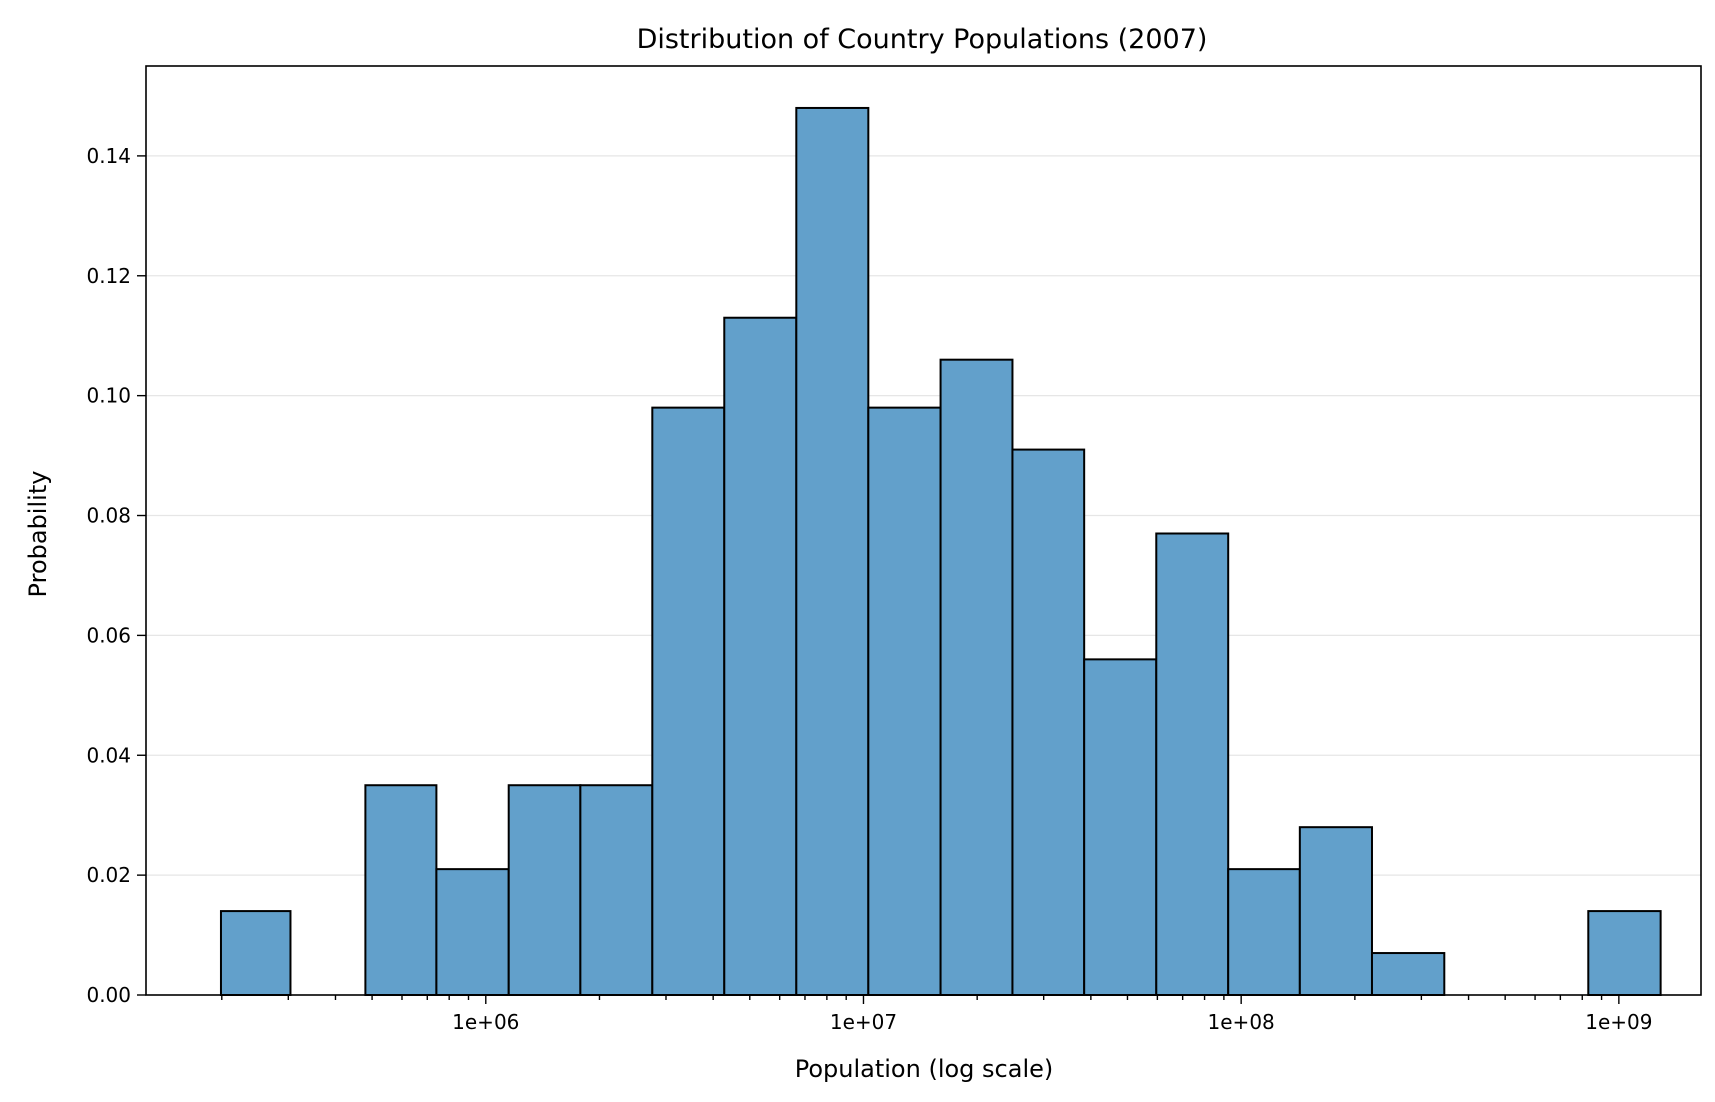 Image resolution: width=1715 pixels, height=1102 pixels. I want to click on y-tick-label-6: 0.12, so click(108, 276).